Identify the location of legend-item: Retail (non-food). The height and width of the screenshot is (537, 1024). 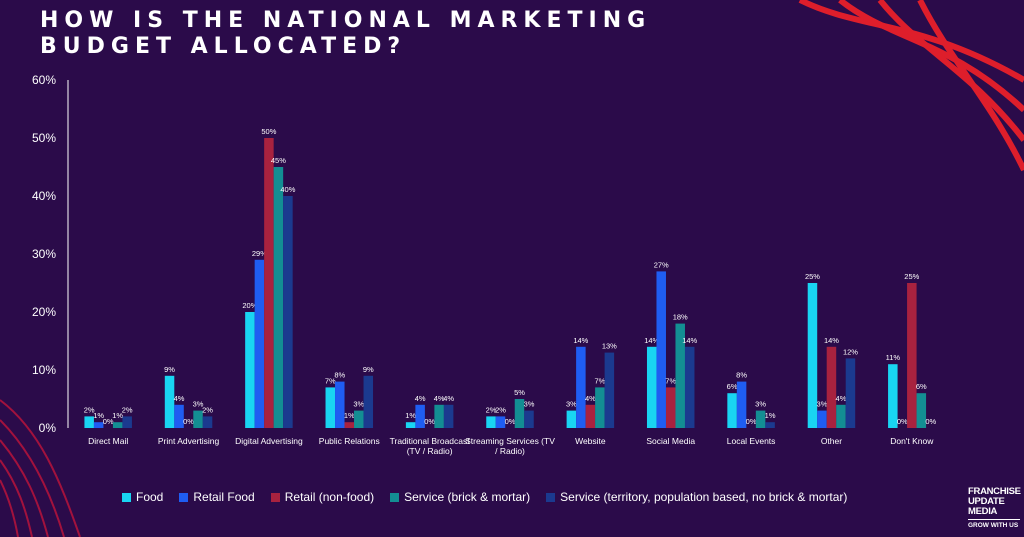
(322, 497).